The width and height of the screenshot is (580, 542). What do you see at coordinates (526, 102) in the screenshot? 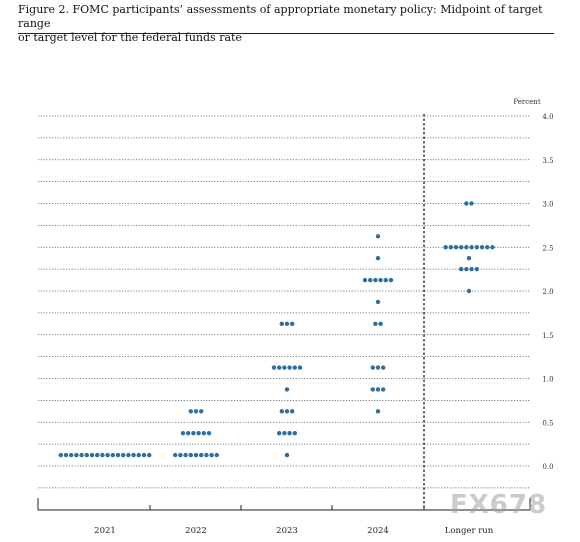
I see `unit-label: Percent` at bounding box center [526, 102].